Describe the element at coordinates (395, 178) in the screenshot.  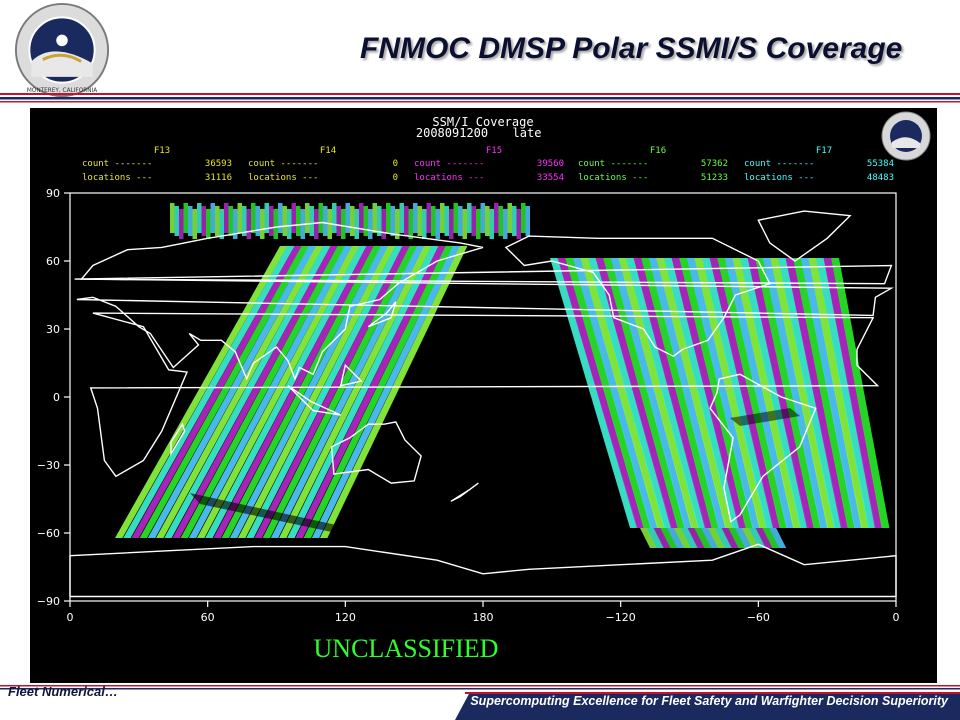
I see `locations-value: 0` at that location.